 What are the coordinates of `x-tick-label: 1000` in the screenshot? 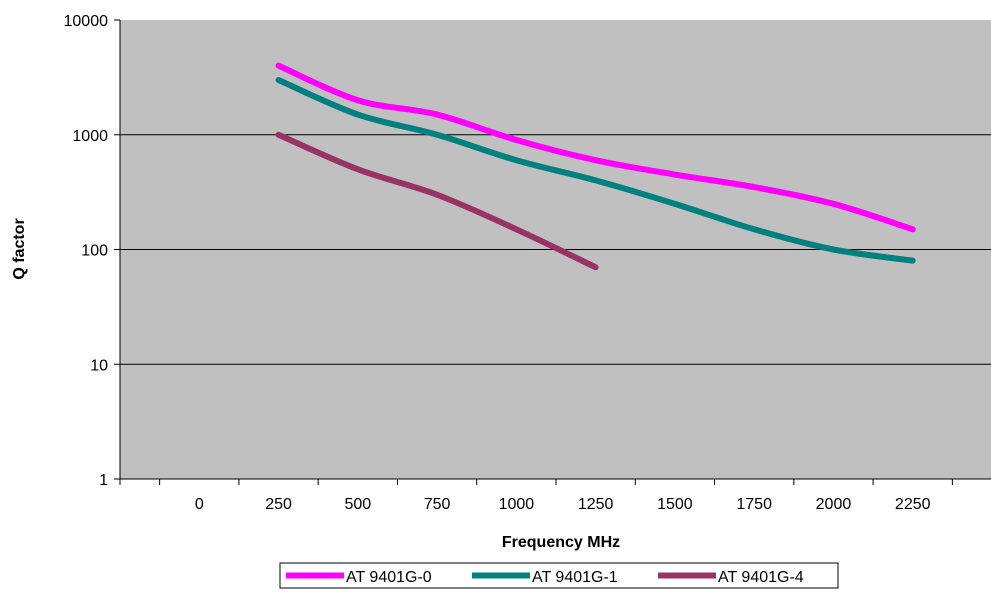 It's located at (517, 504).